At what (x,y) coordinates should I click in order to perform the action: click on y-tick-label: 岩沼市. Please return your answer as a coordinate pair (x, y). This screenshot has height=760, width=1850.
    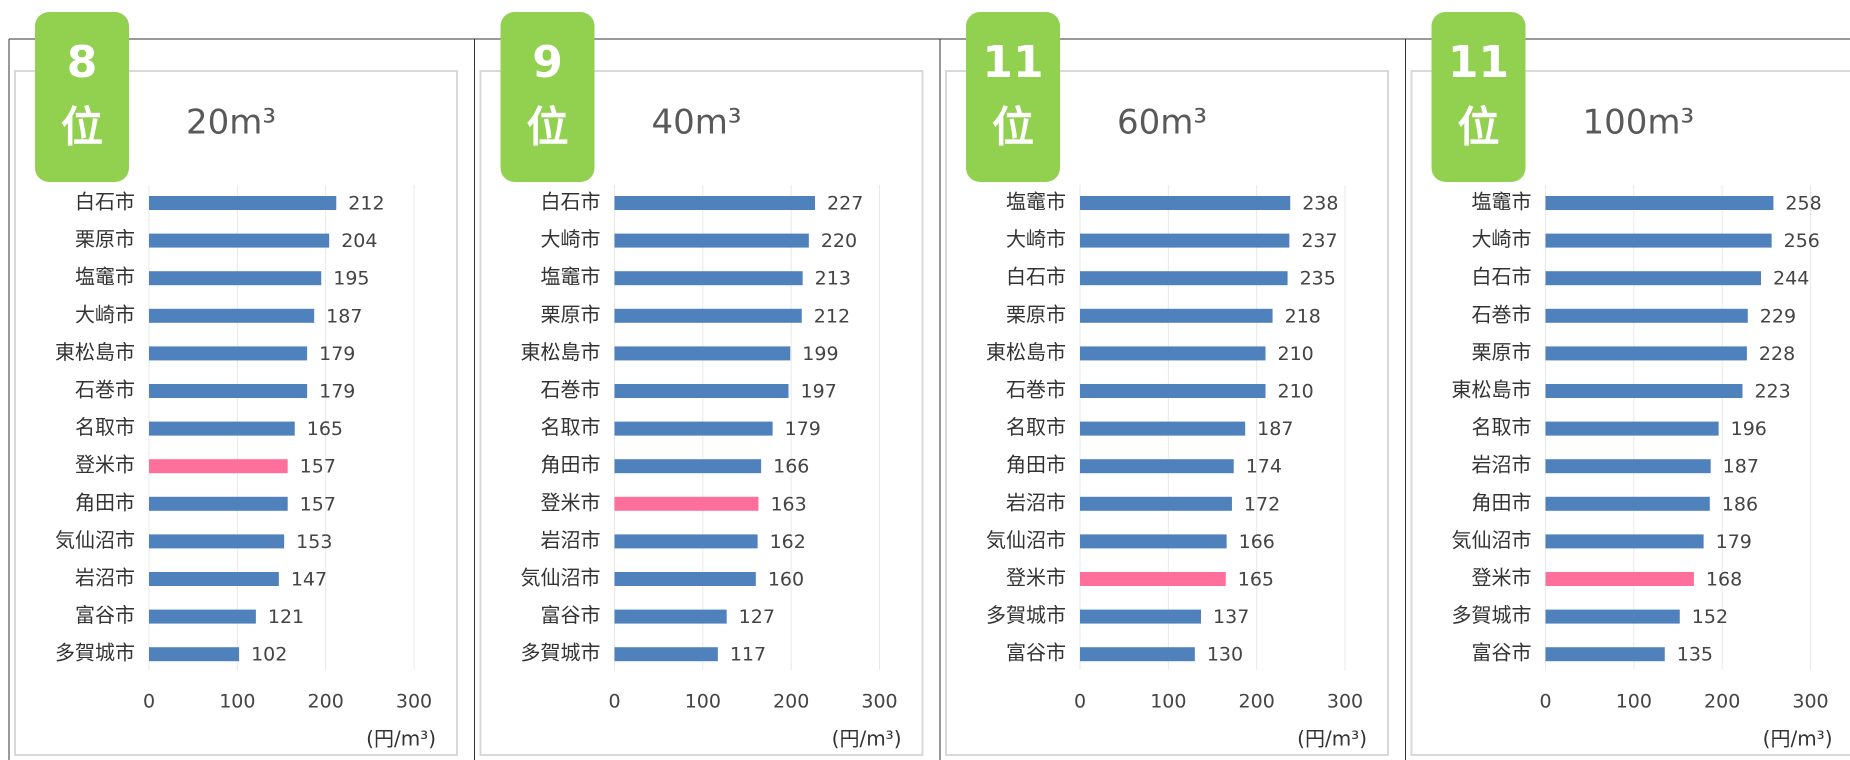
    Looking at the image, I should click on (105, 578).